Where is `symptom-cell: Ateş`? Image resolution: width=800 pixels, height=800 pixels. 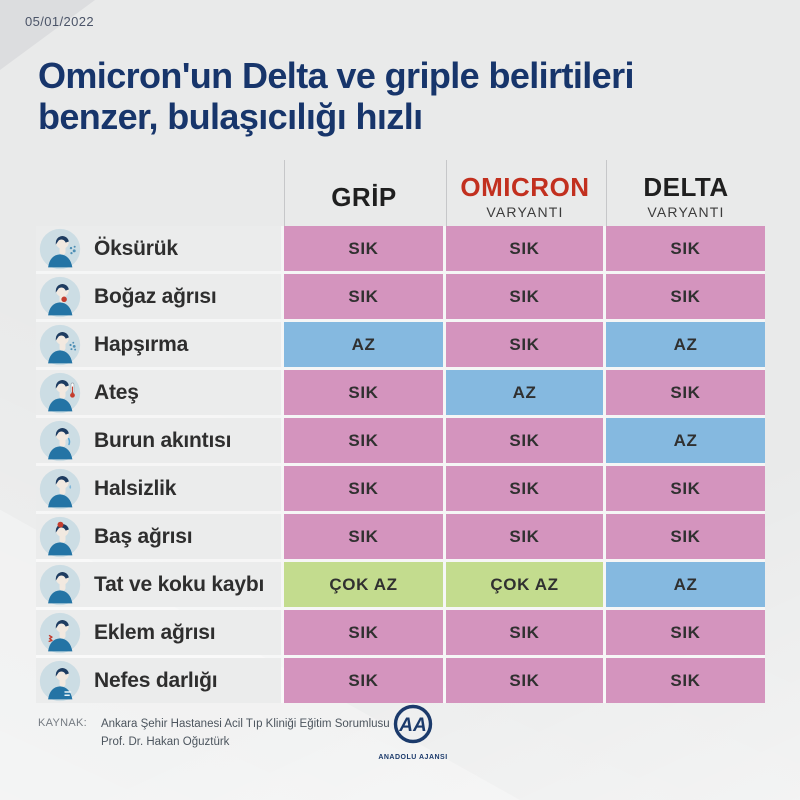 symptom-cell: Ateş is located at coordinates (158, 392).